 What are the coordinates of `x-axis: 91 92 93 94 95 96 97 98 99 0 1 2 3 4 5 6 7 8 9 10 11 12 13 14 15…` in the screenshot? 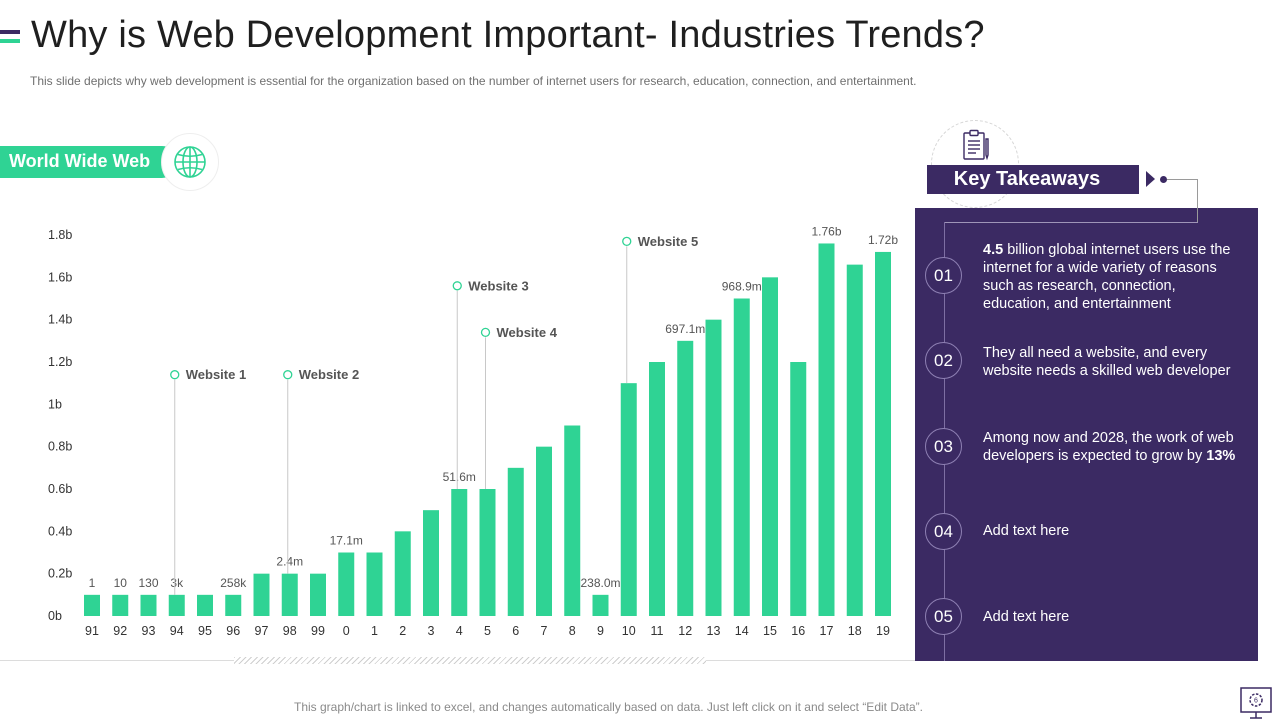 It's located at (487, 631).